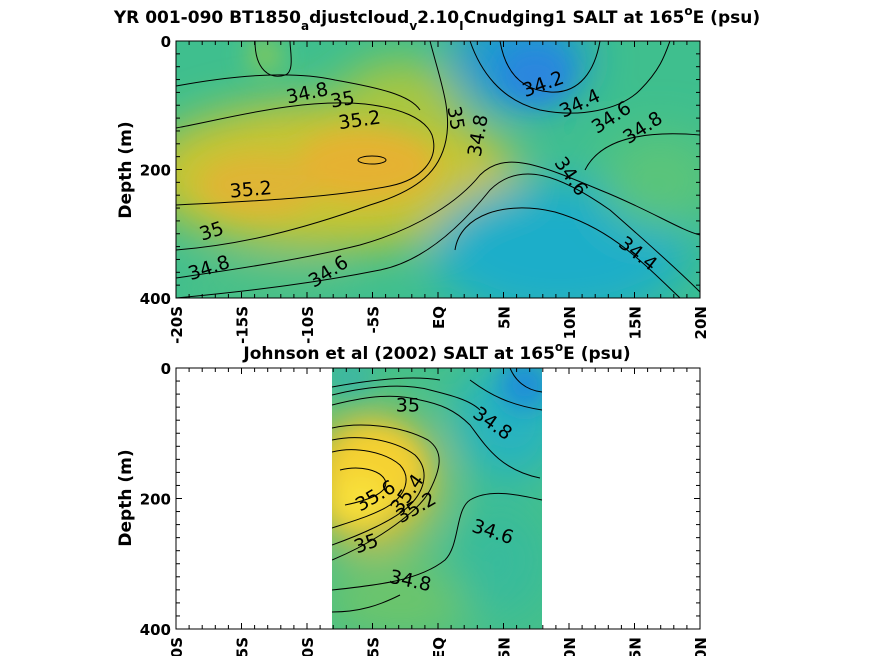 The height and width of the screenshot is (656, 875). Describe the element at coordinates (437, 490) in the screenshot. I see `bottom-contours` at that location.